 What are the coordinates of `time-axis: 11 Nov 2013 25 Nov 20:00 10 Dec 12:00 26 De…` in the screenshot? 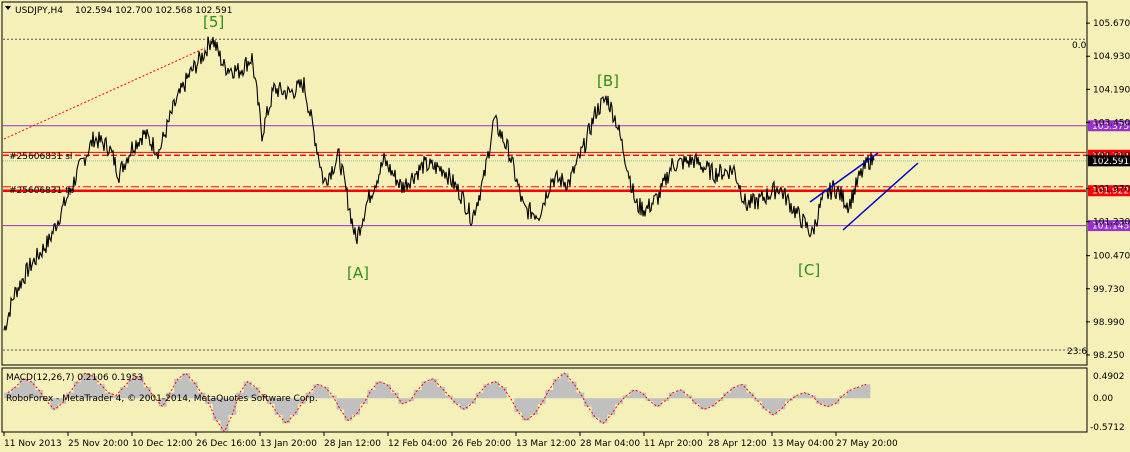 It's located at (450, 440).